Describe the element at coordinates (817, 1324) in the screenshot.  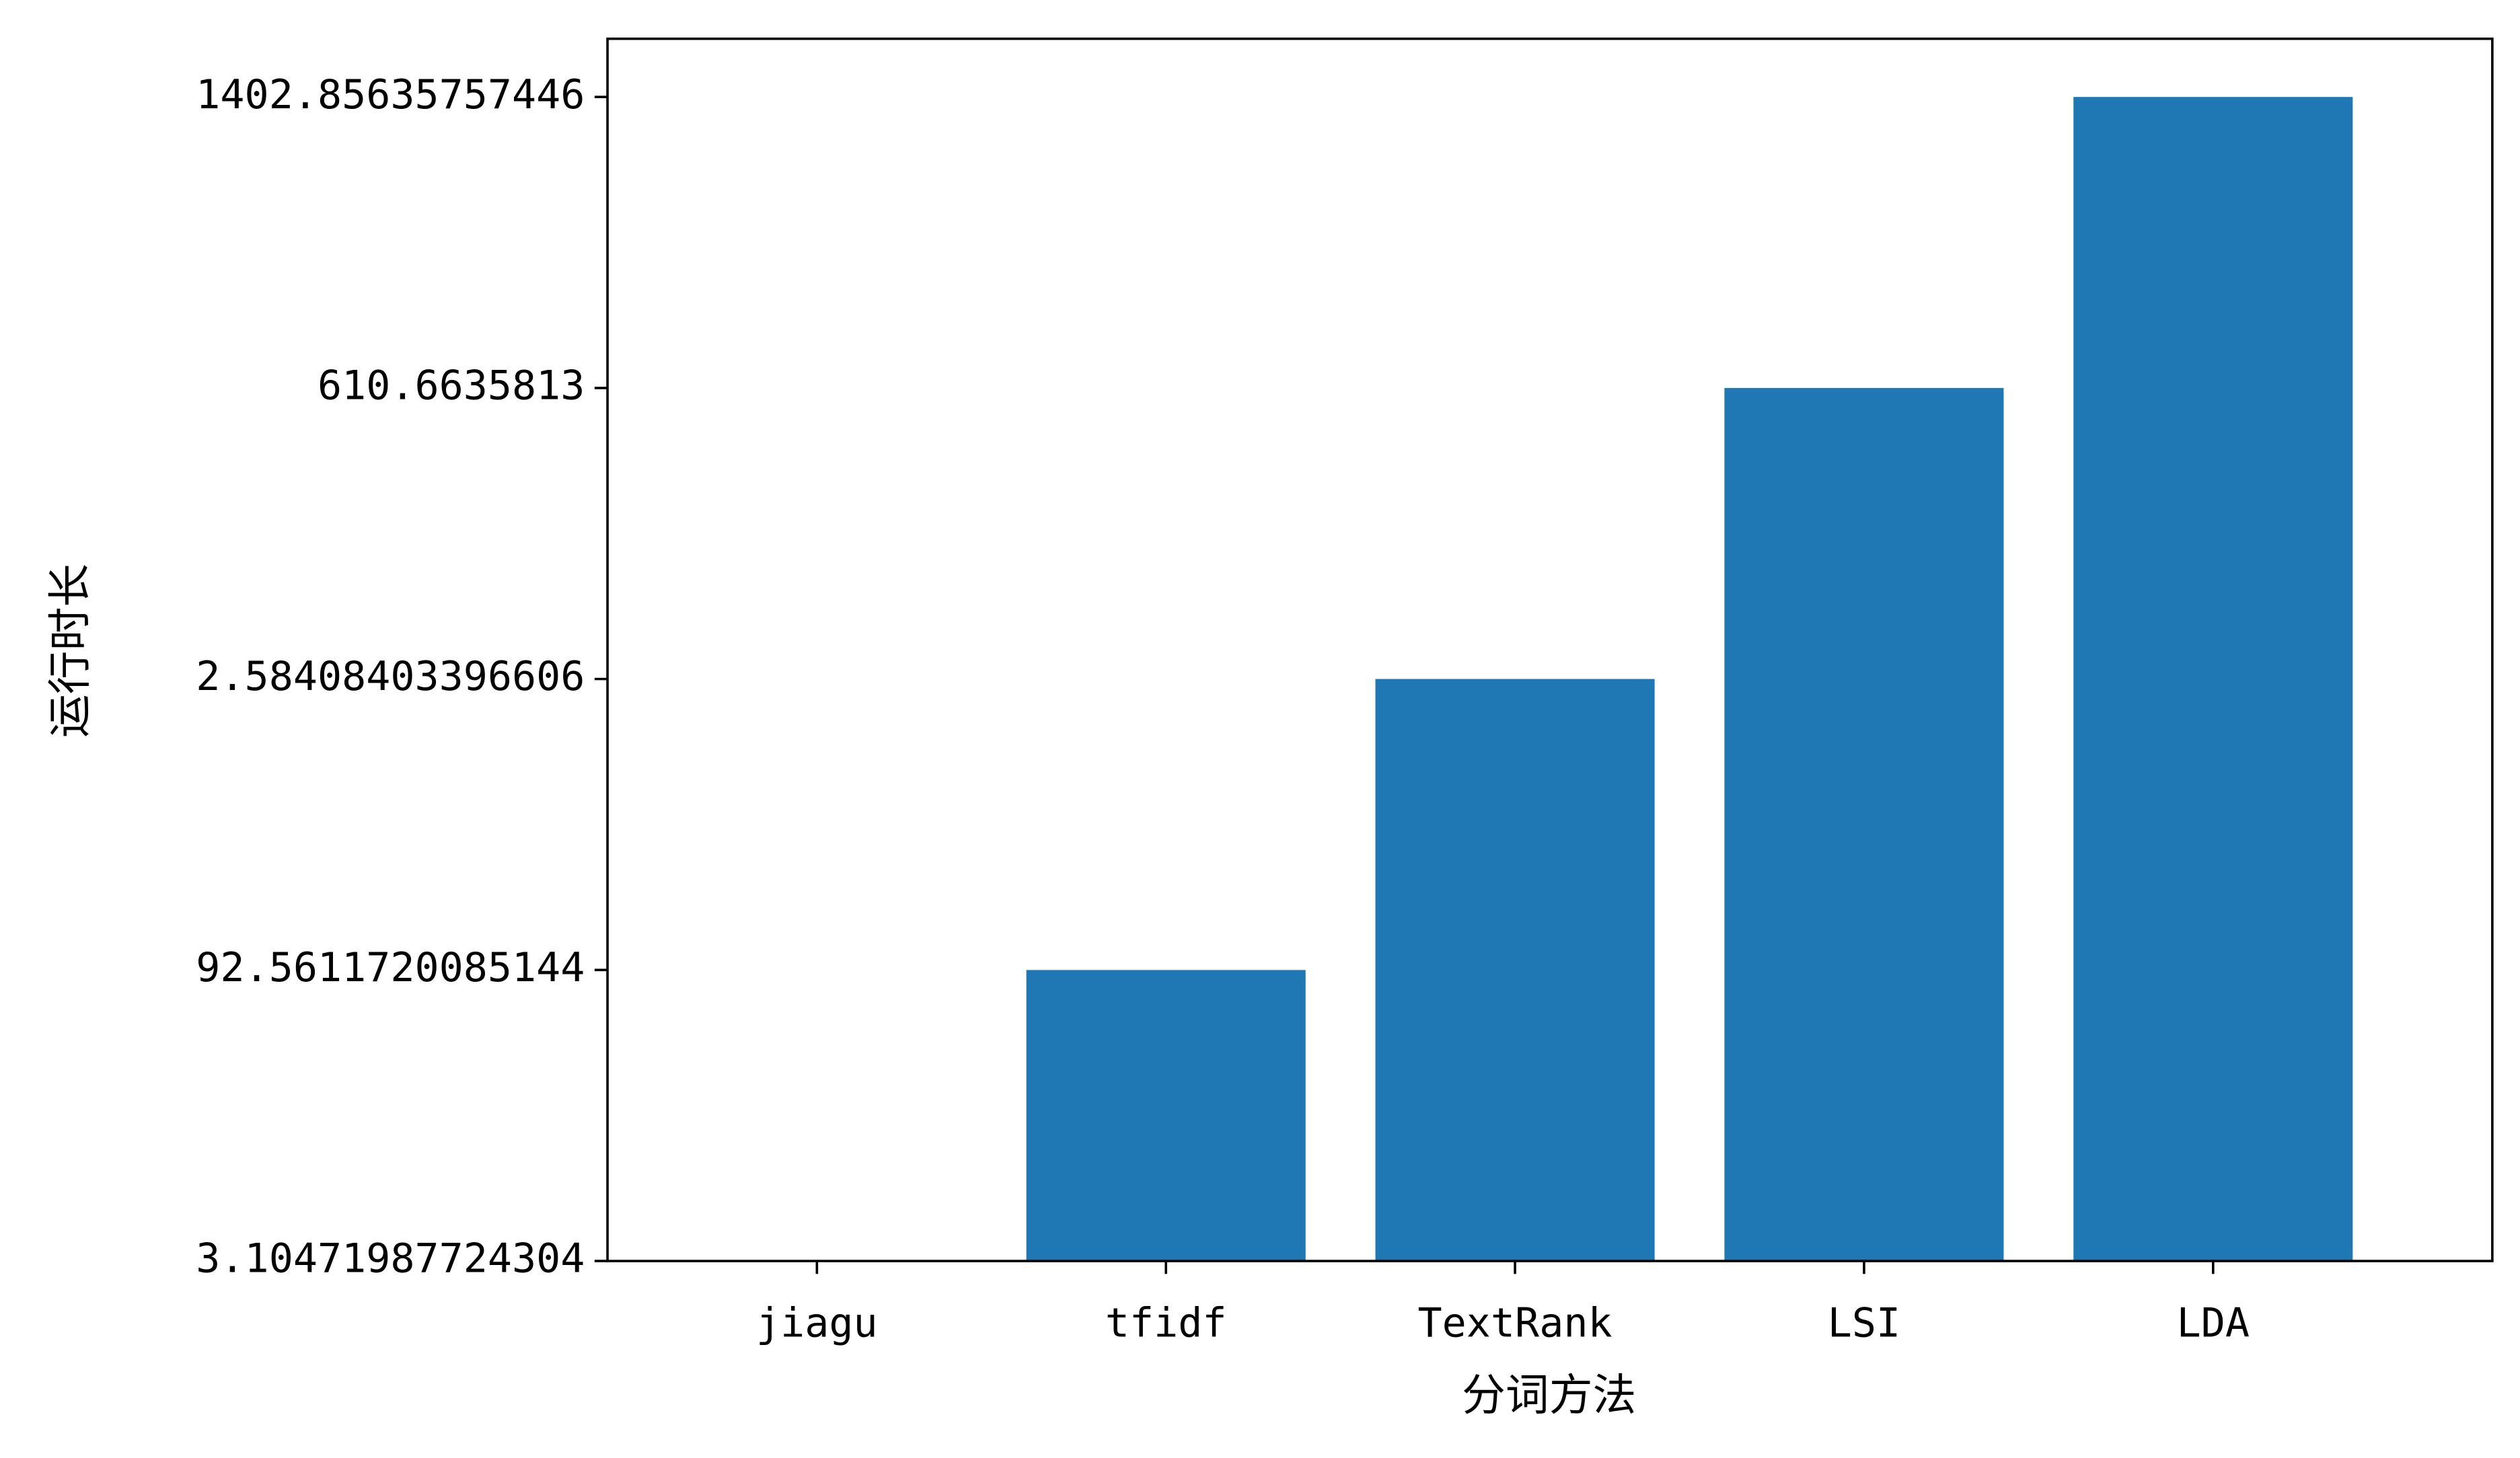
I see `x-tick-label: jiagu` at that location.